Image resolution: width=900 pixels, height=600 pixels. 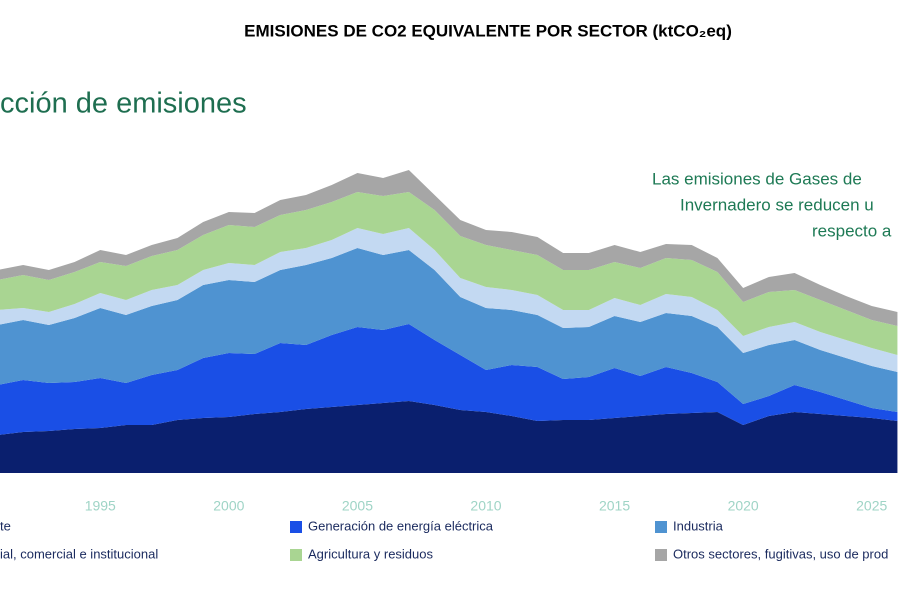 What do you see at coordinates (757, 178) in the screenshot?
I see `annotation: Las emisiones de Gases de` at bounding box center [757, 178].